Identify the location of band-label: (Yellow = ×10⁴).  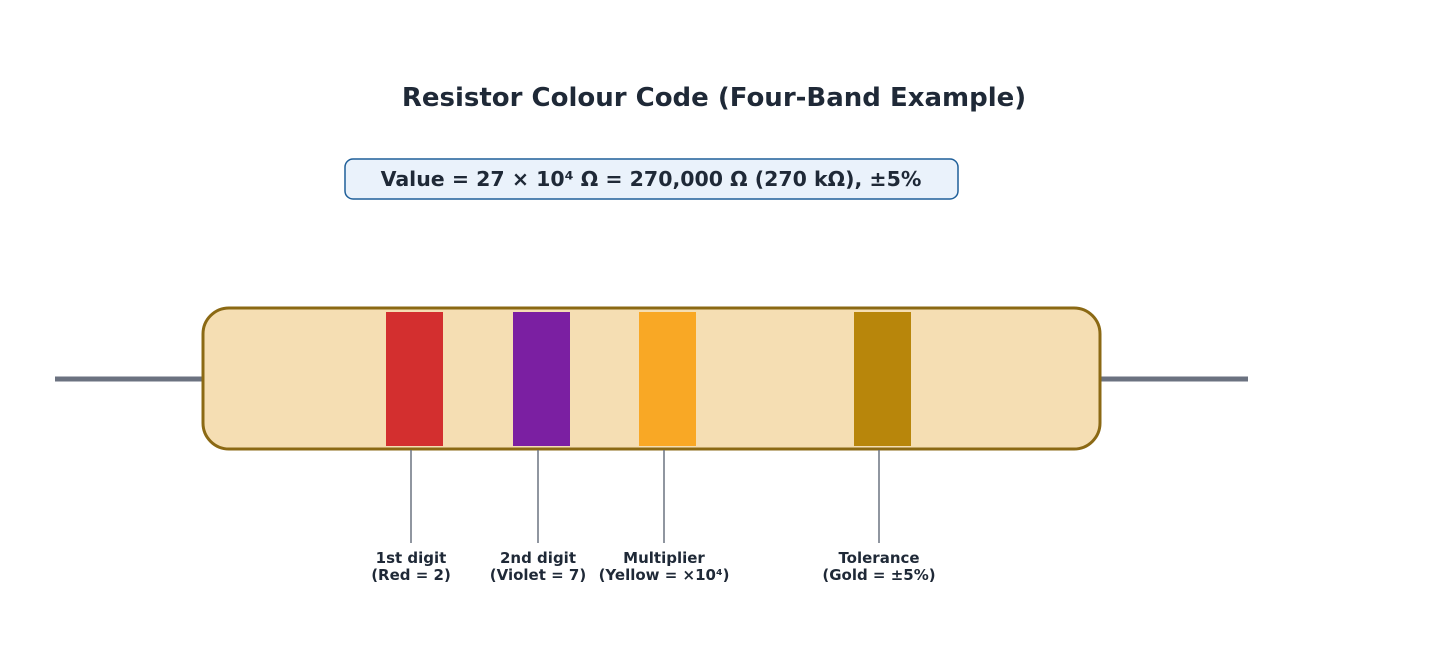
(664, 575).